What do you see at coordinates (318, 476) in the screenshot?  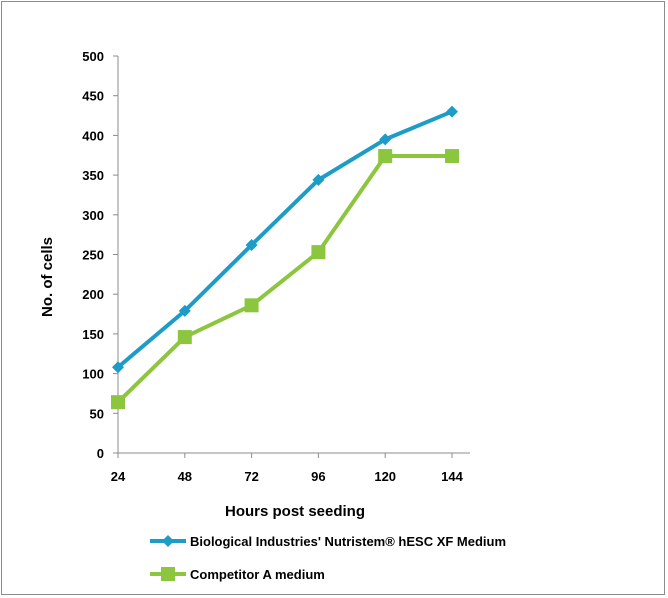 I see `x-tick-label: 96` at bounding box center [318, 476].